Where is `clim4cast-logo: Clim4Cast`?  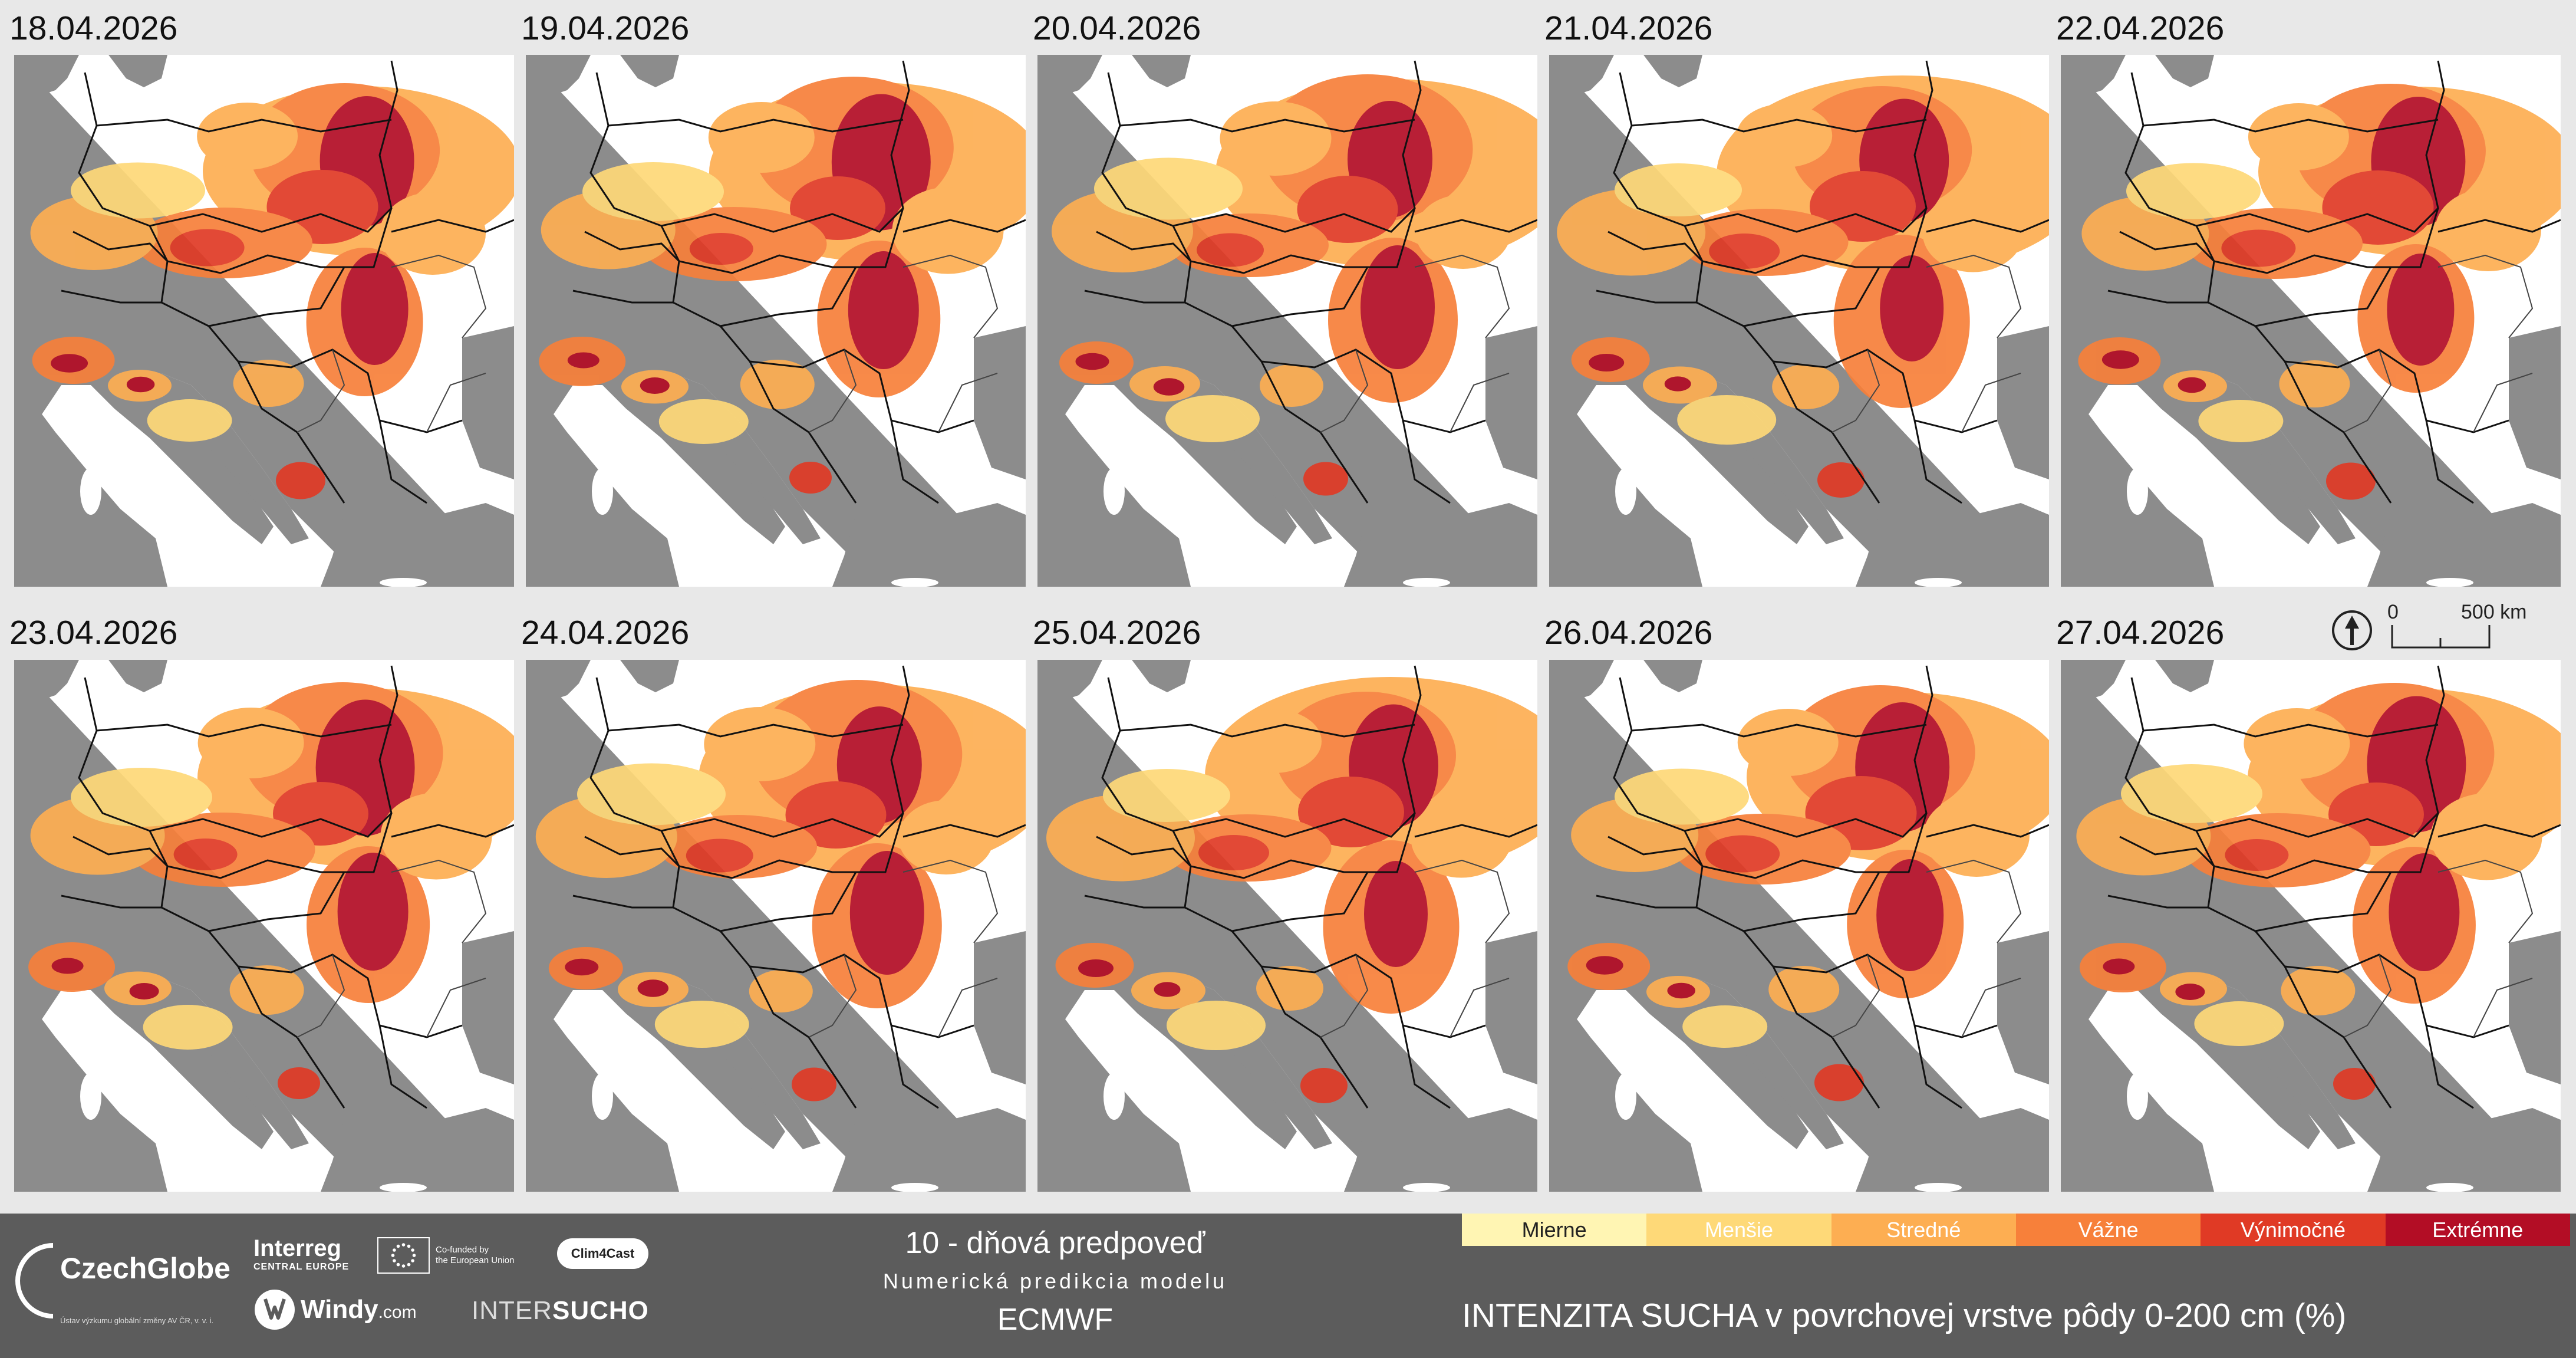
clim4cast-logo: Clim4Cast is located at coordinates (602, 1253).